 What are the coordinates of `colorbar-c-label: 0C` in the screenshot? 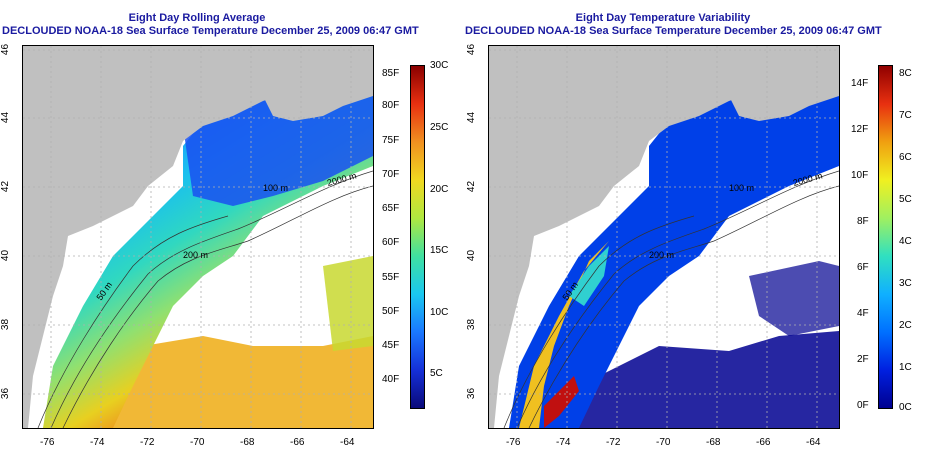 It's located at (905, 407).